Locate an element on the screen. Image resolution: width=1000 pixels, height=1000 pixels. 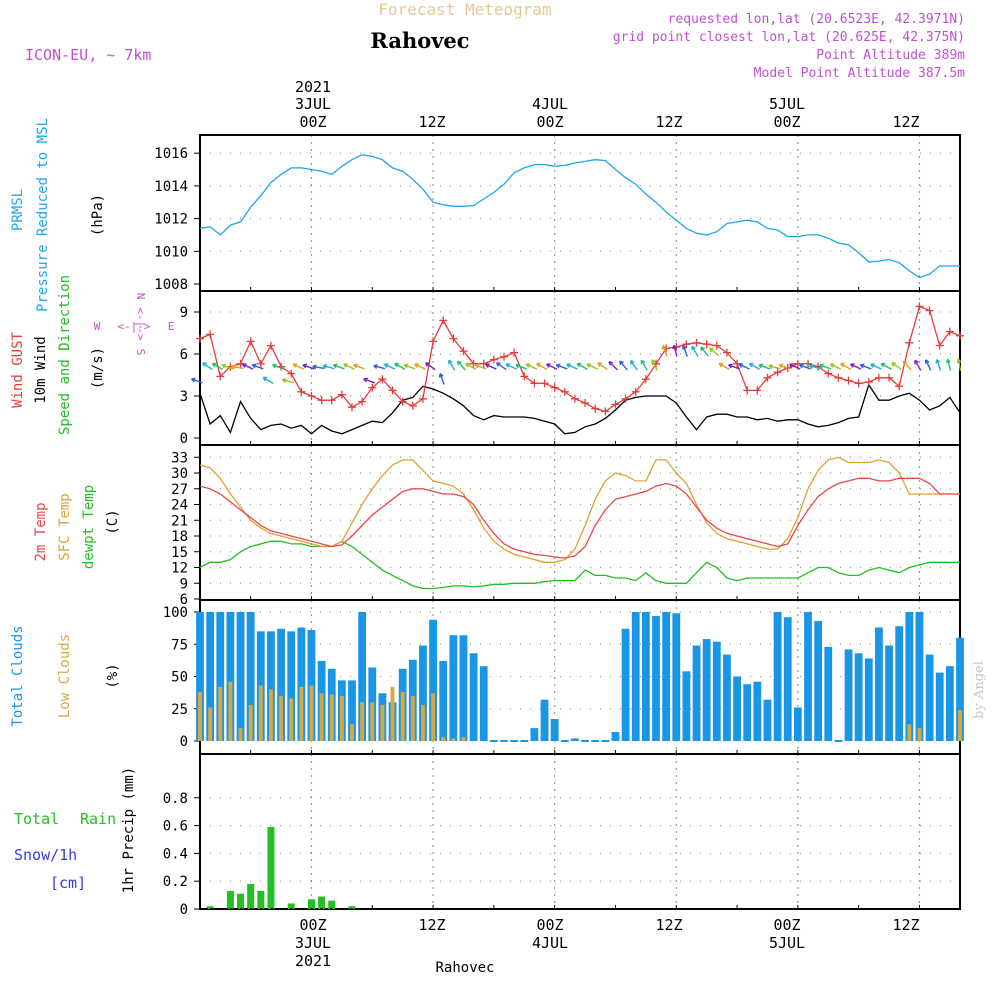
top-day-label: 5JUL is located at coordinates (787, 104).